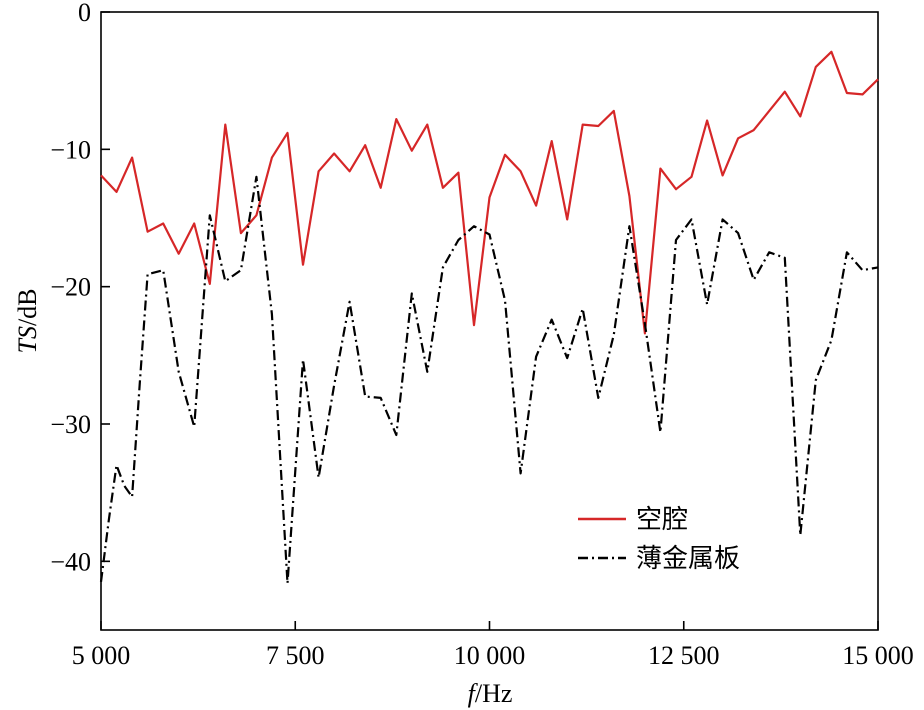 Image resolution: width=924 pixels, height=710 pixels. I want to click on y-tick-label: 0, so click(84, 13).